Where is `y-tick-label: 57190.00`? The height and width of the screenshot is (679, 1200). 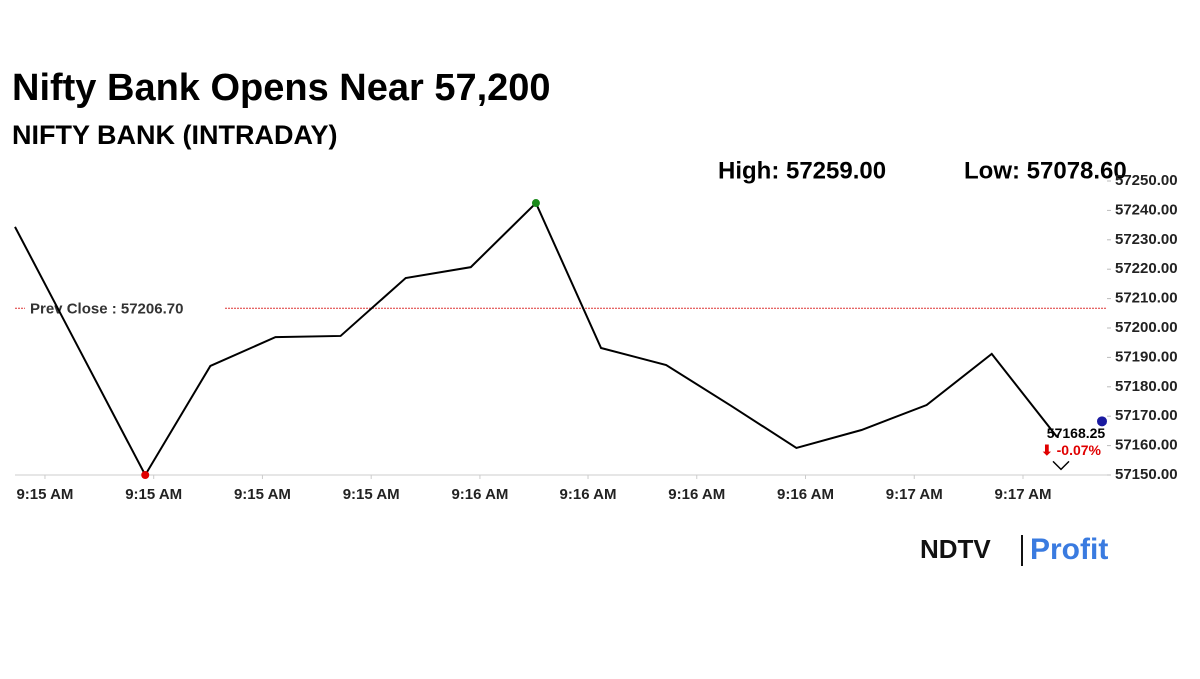 y-tick-label: 57190.00 is located at coordinates (1146, 356).